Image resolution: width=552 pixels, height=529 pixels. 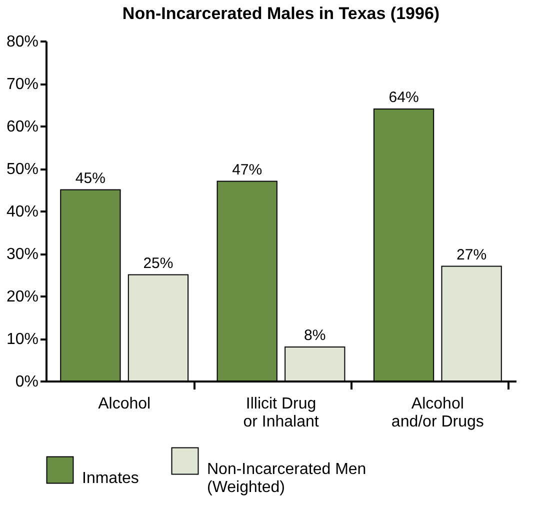 I want to click on x-tick-label: Alcohol, so click(x=124, y=404).